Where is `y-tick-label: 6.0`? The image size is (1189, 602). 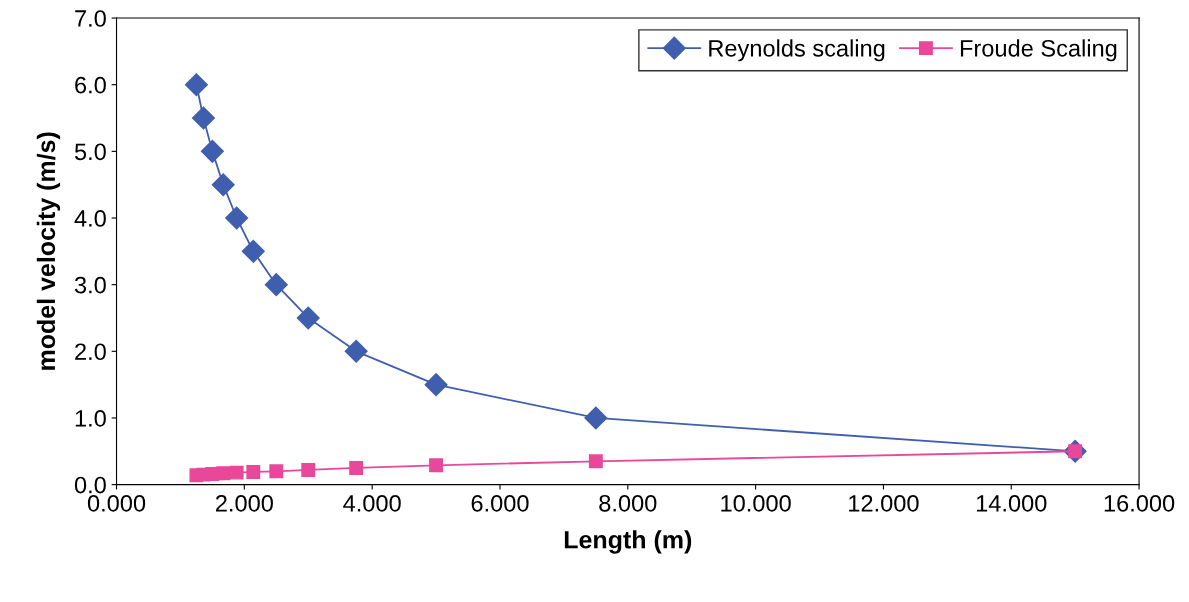 y-tick-label: 6.0 is located at coordinates (90, 85).